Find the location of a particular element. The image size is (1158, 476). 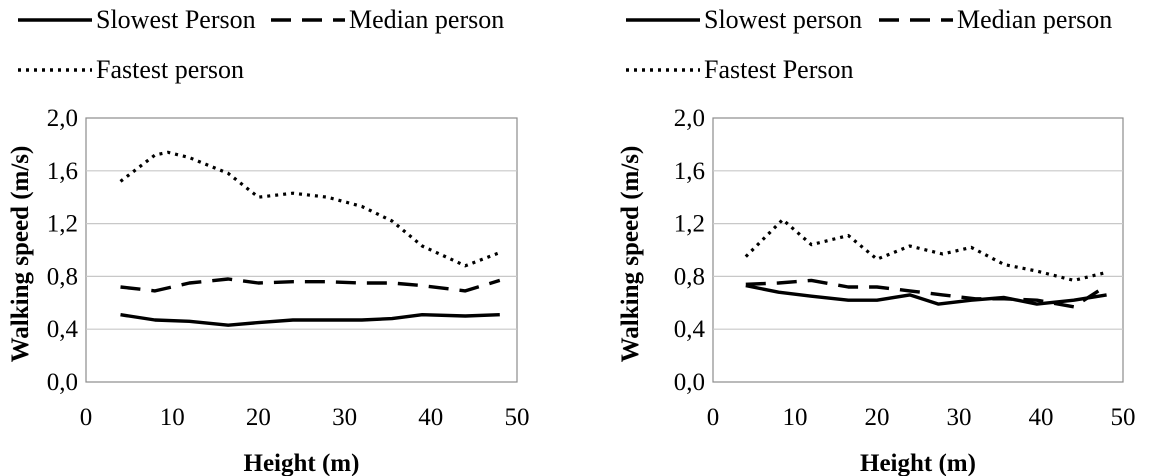

legend-label: Slowest Person is located at coordinates (176, 19).